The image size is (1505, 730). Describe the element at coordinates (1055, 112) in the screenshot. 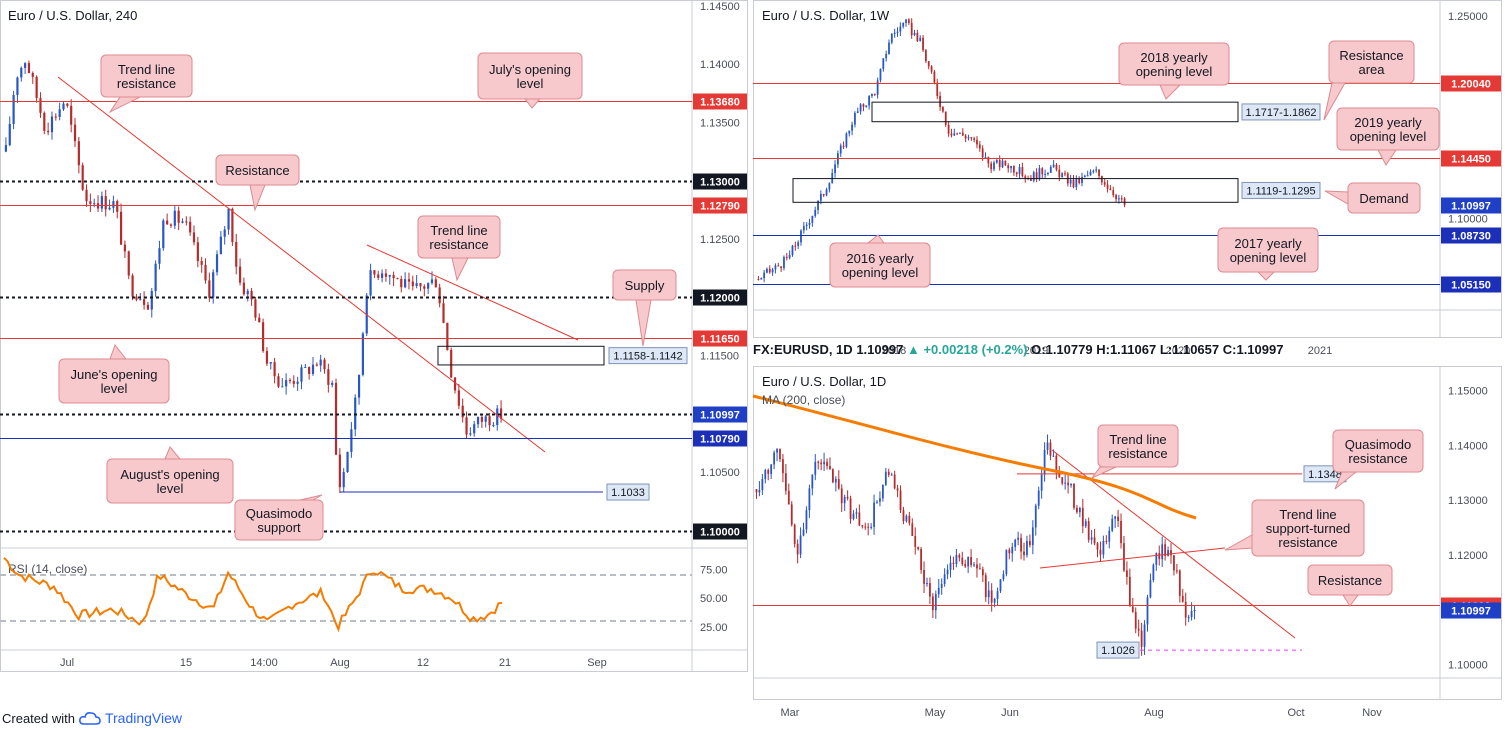

I see `w1-zone-box` at that location.